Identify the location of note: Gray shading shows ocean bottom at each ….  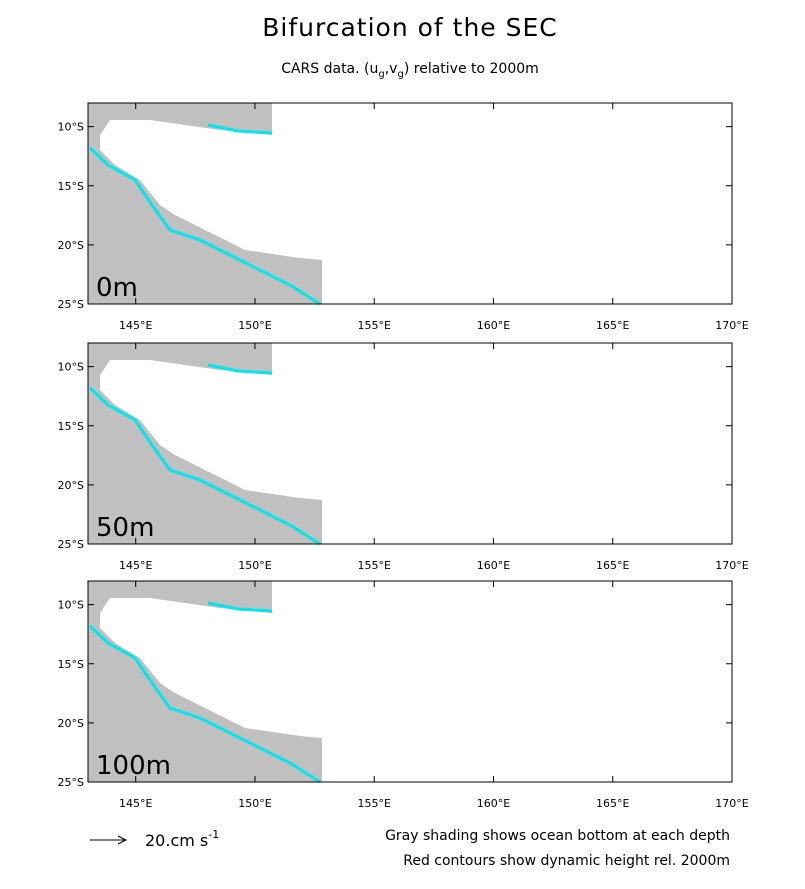
(557, 836).